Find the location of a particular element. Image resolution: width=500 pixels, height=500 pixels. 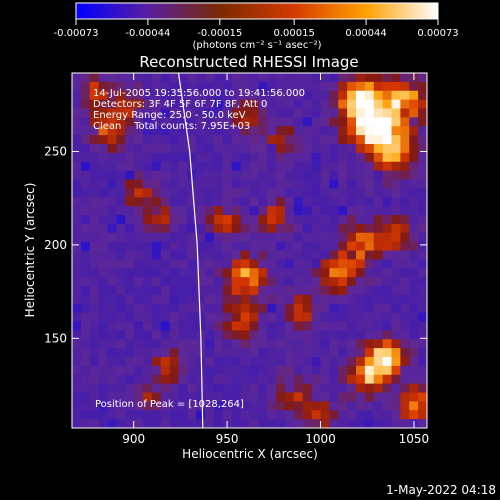

colorbar-tick-label: -0.00044 is located at coordinates (147, 33).